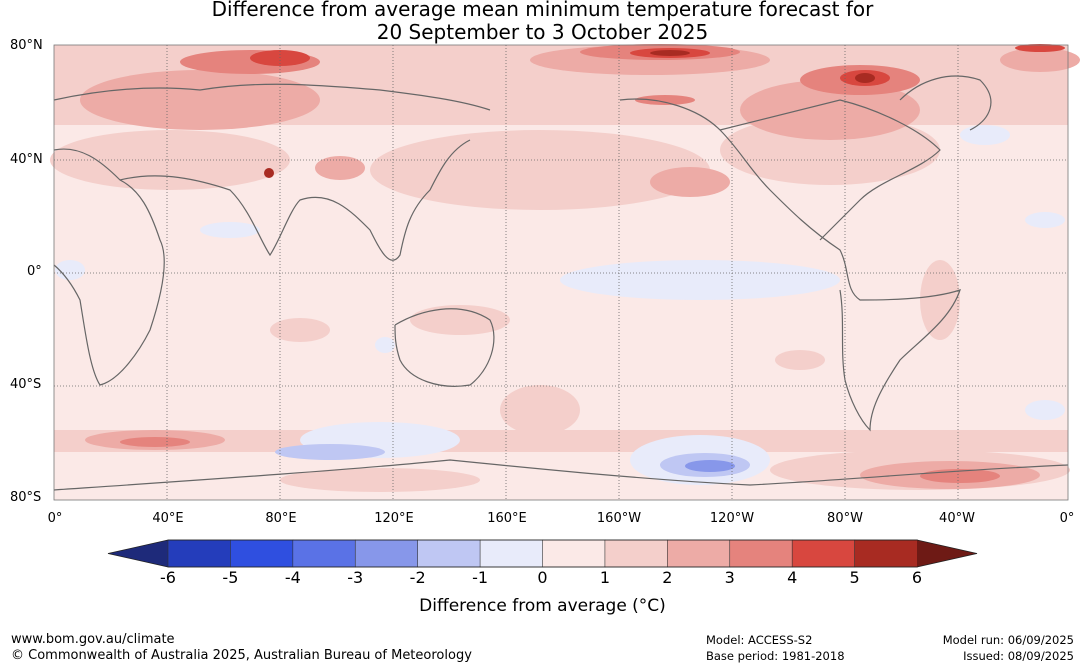  I want to click on colorbar, so click(542, 553).